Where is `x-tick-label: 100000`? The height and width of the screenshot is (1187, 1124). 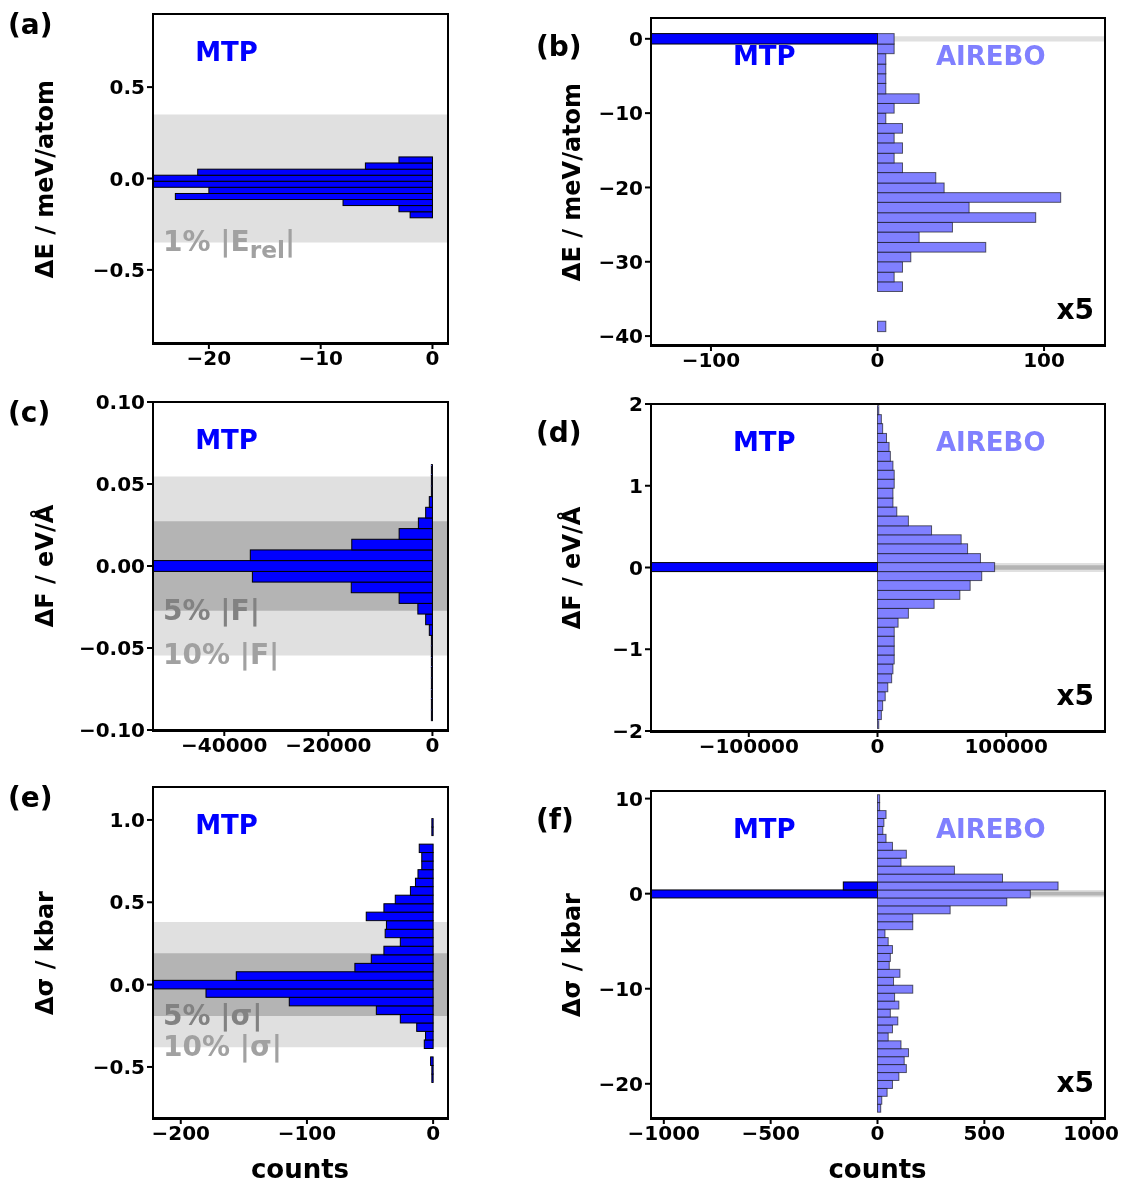
x-tick-label: 100000 is located at coordinates (1006, 746).